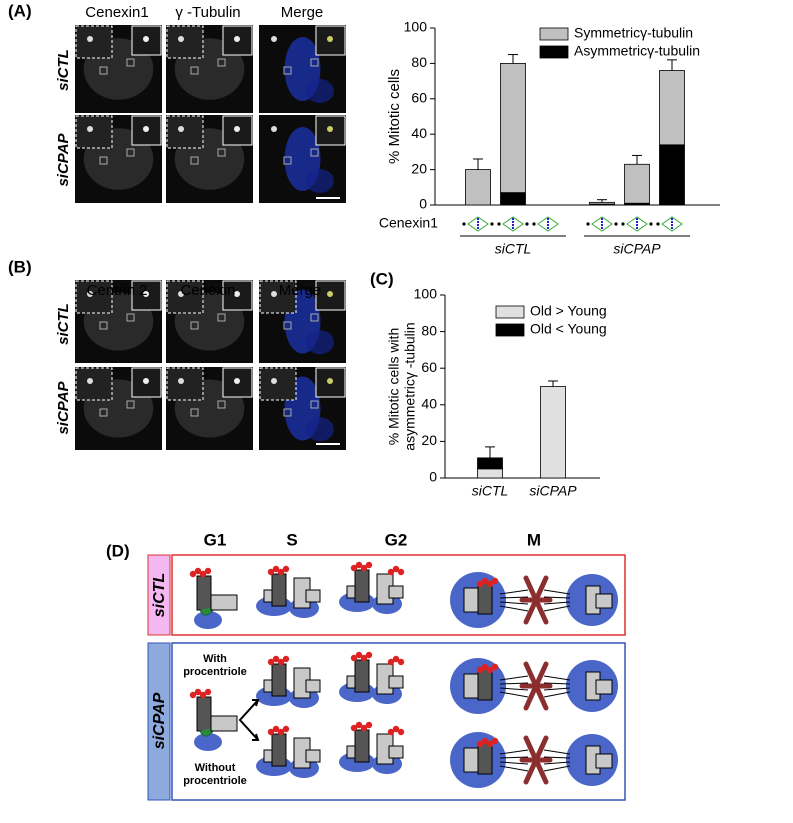 This screenshot has height=823, width=793. What do you see at coordinates (63, 70) in the screenshot?
I see `row-label: siCTL` at bounding box center [63, 70].